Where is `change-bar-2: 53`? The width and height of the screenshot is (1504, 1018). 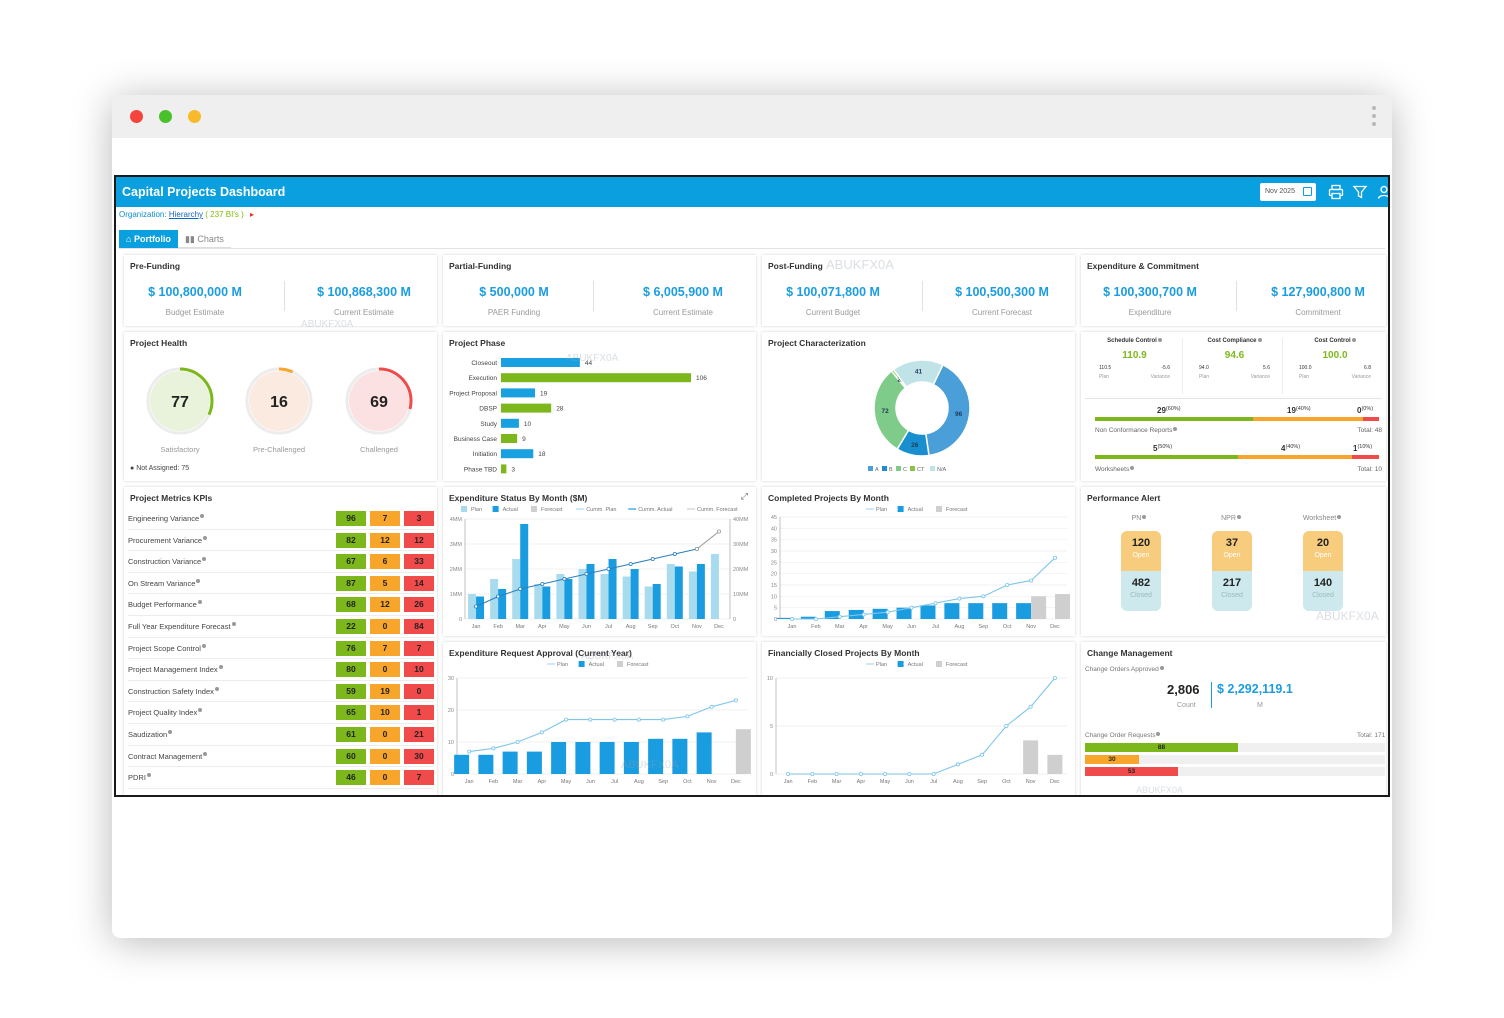
change-bar-2: 53 is located at coordinates (1131, 771).